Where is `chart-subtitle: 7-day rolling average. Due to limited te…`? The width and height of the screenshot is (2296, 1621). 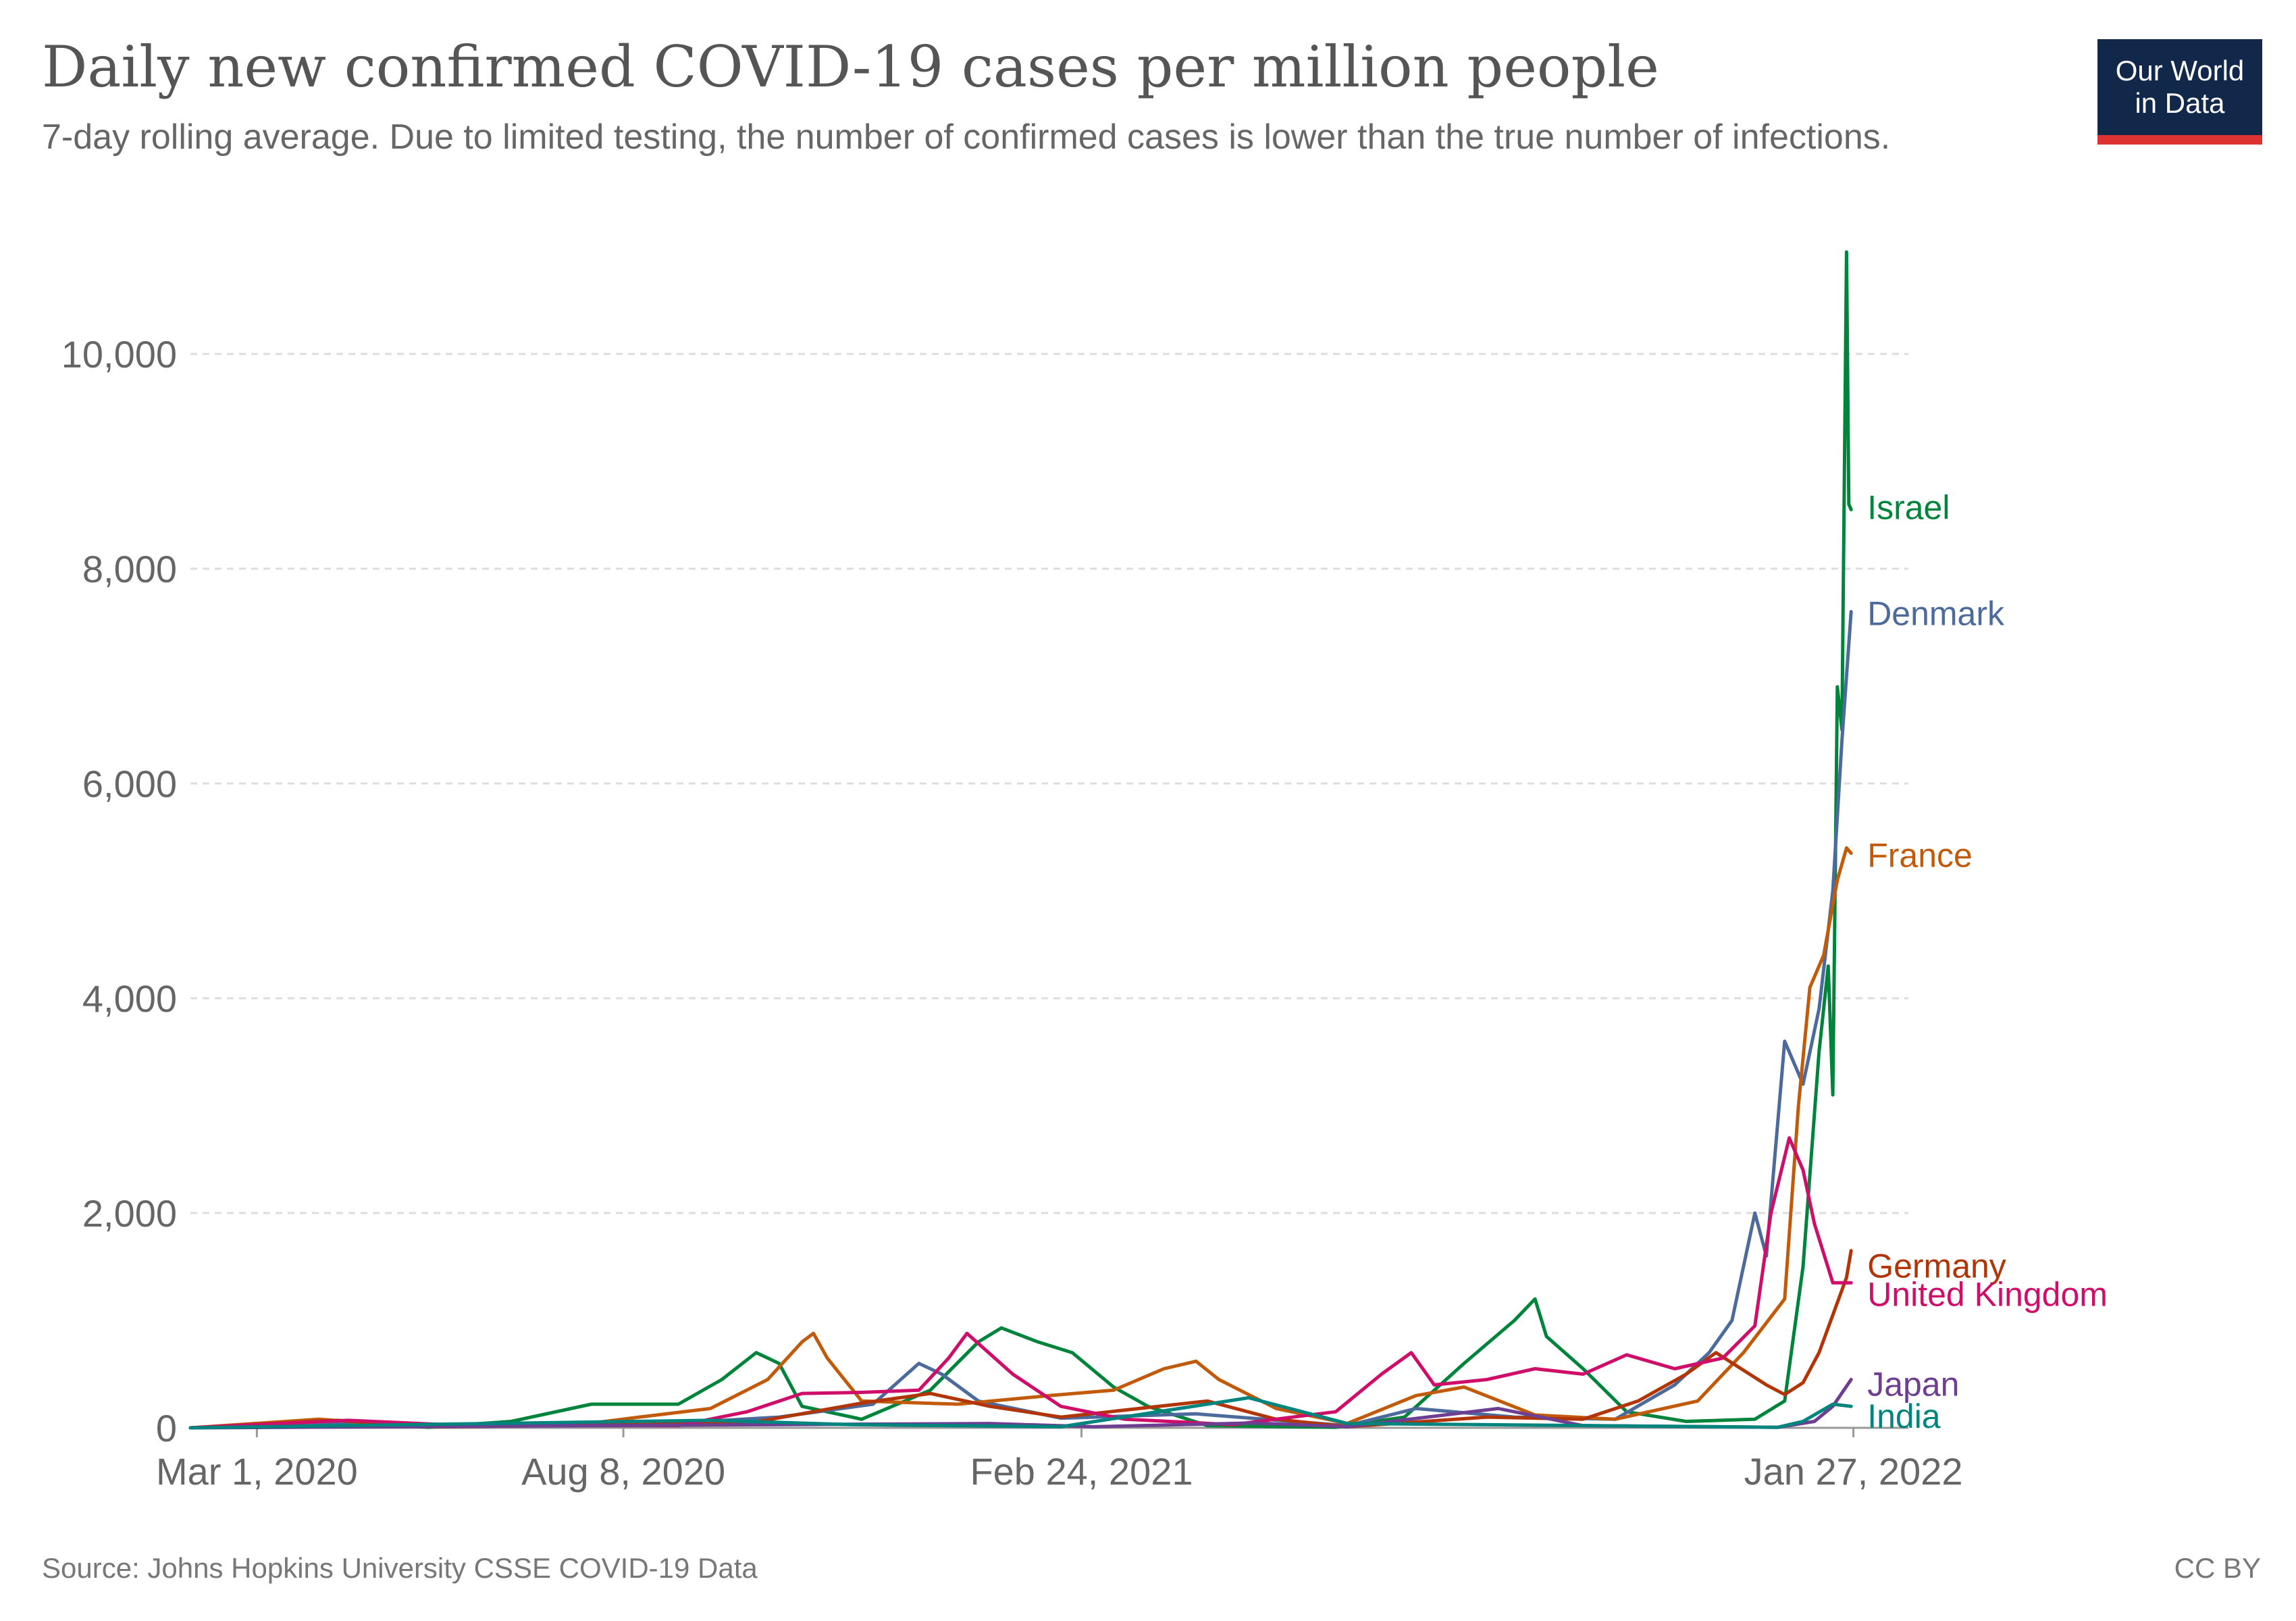 chart-subtitle: 7-day rolling average. Due to limited te… is located at coordinates (967, 137).